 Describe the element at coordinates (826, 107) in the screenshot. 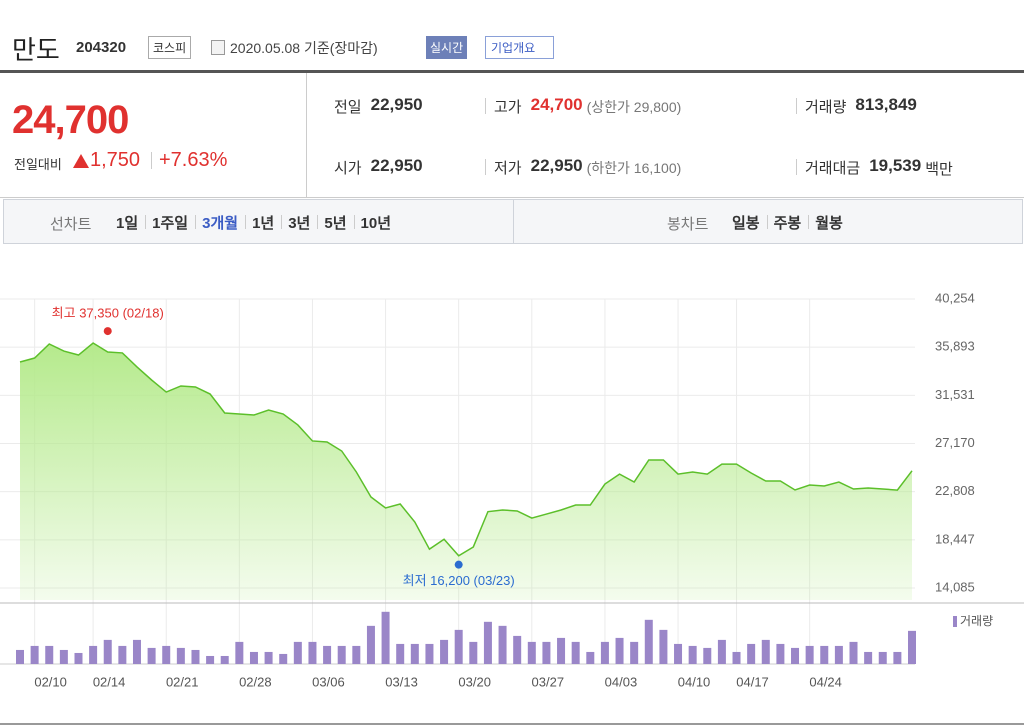

I see `stat-label: 거래량` at that location.